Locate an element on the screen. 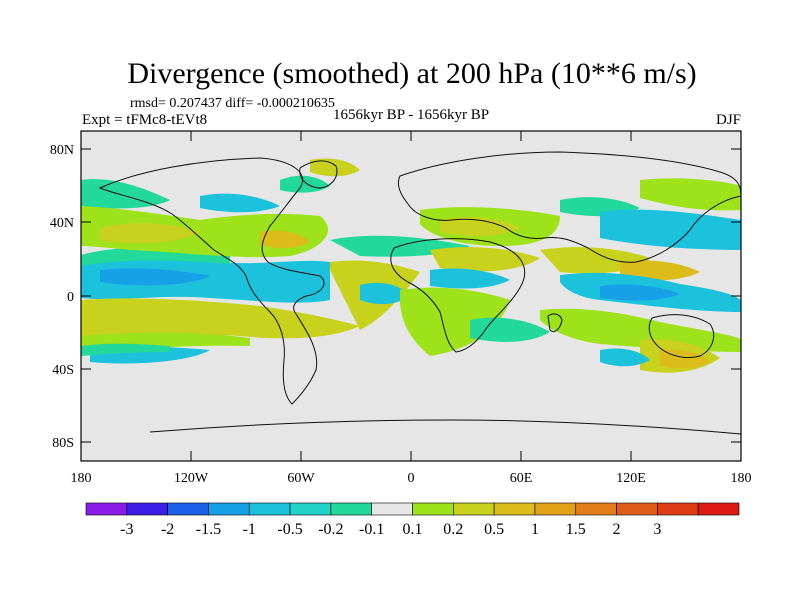  colorbar-tick-label: -0.5 is located at coordinates (289, 529).